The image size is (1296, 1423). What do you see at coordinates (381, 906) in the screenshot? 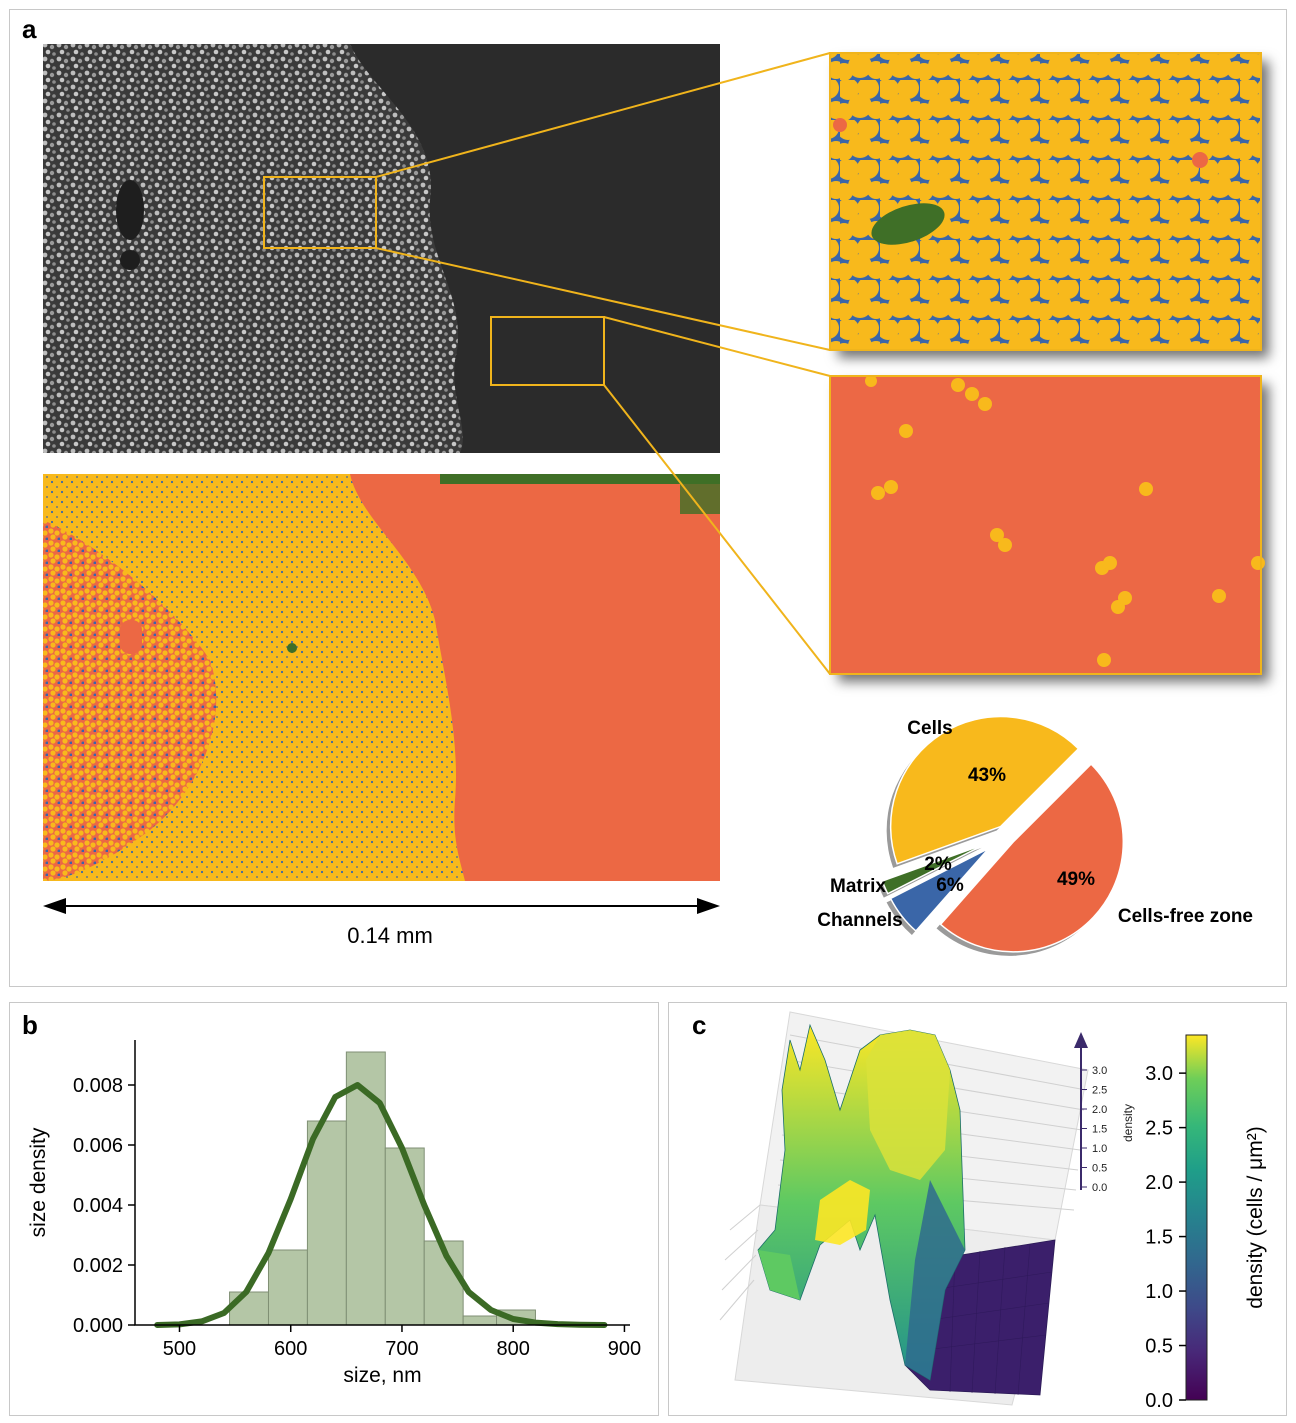
I see `scale-bar-arrow` at bounding box center [381, 906].